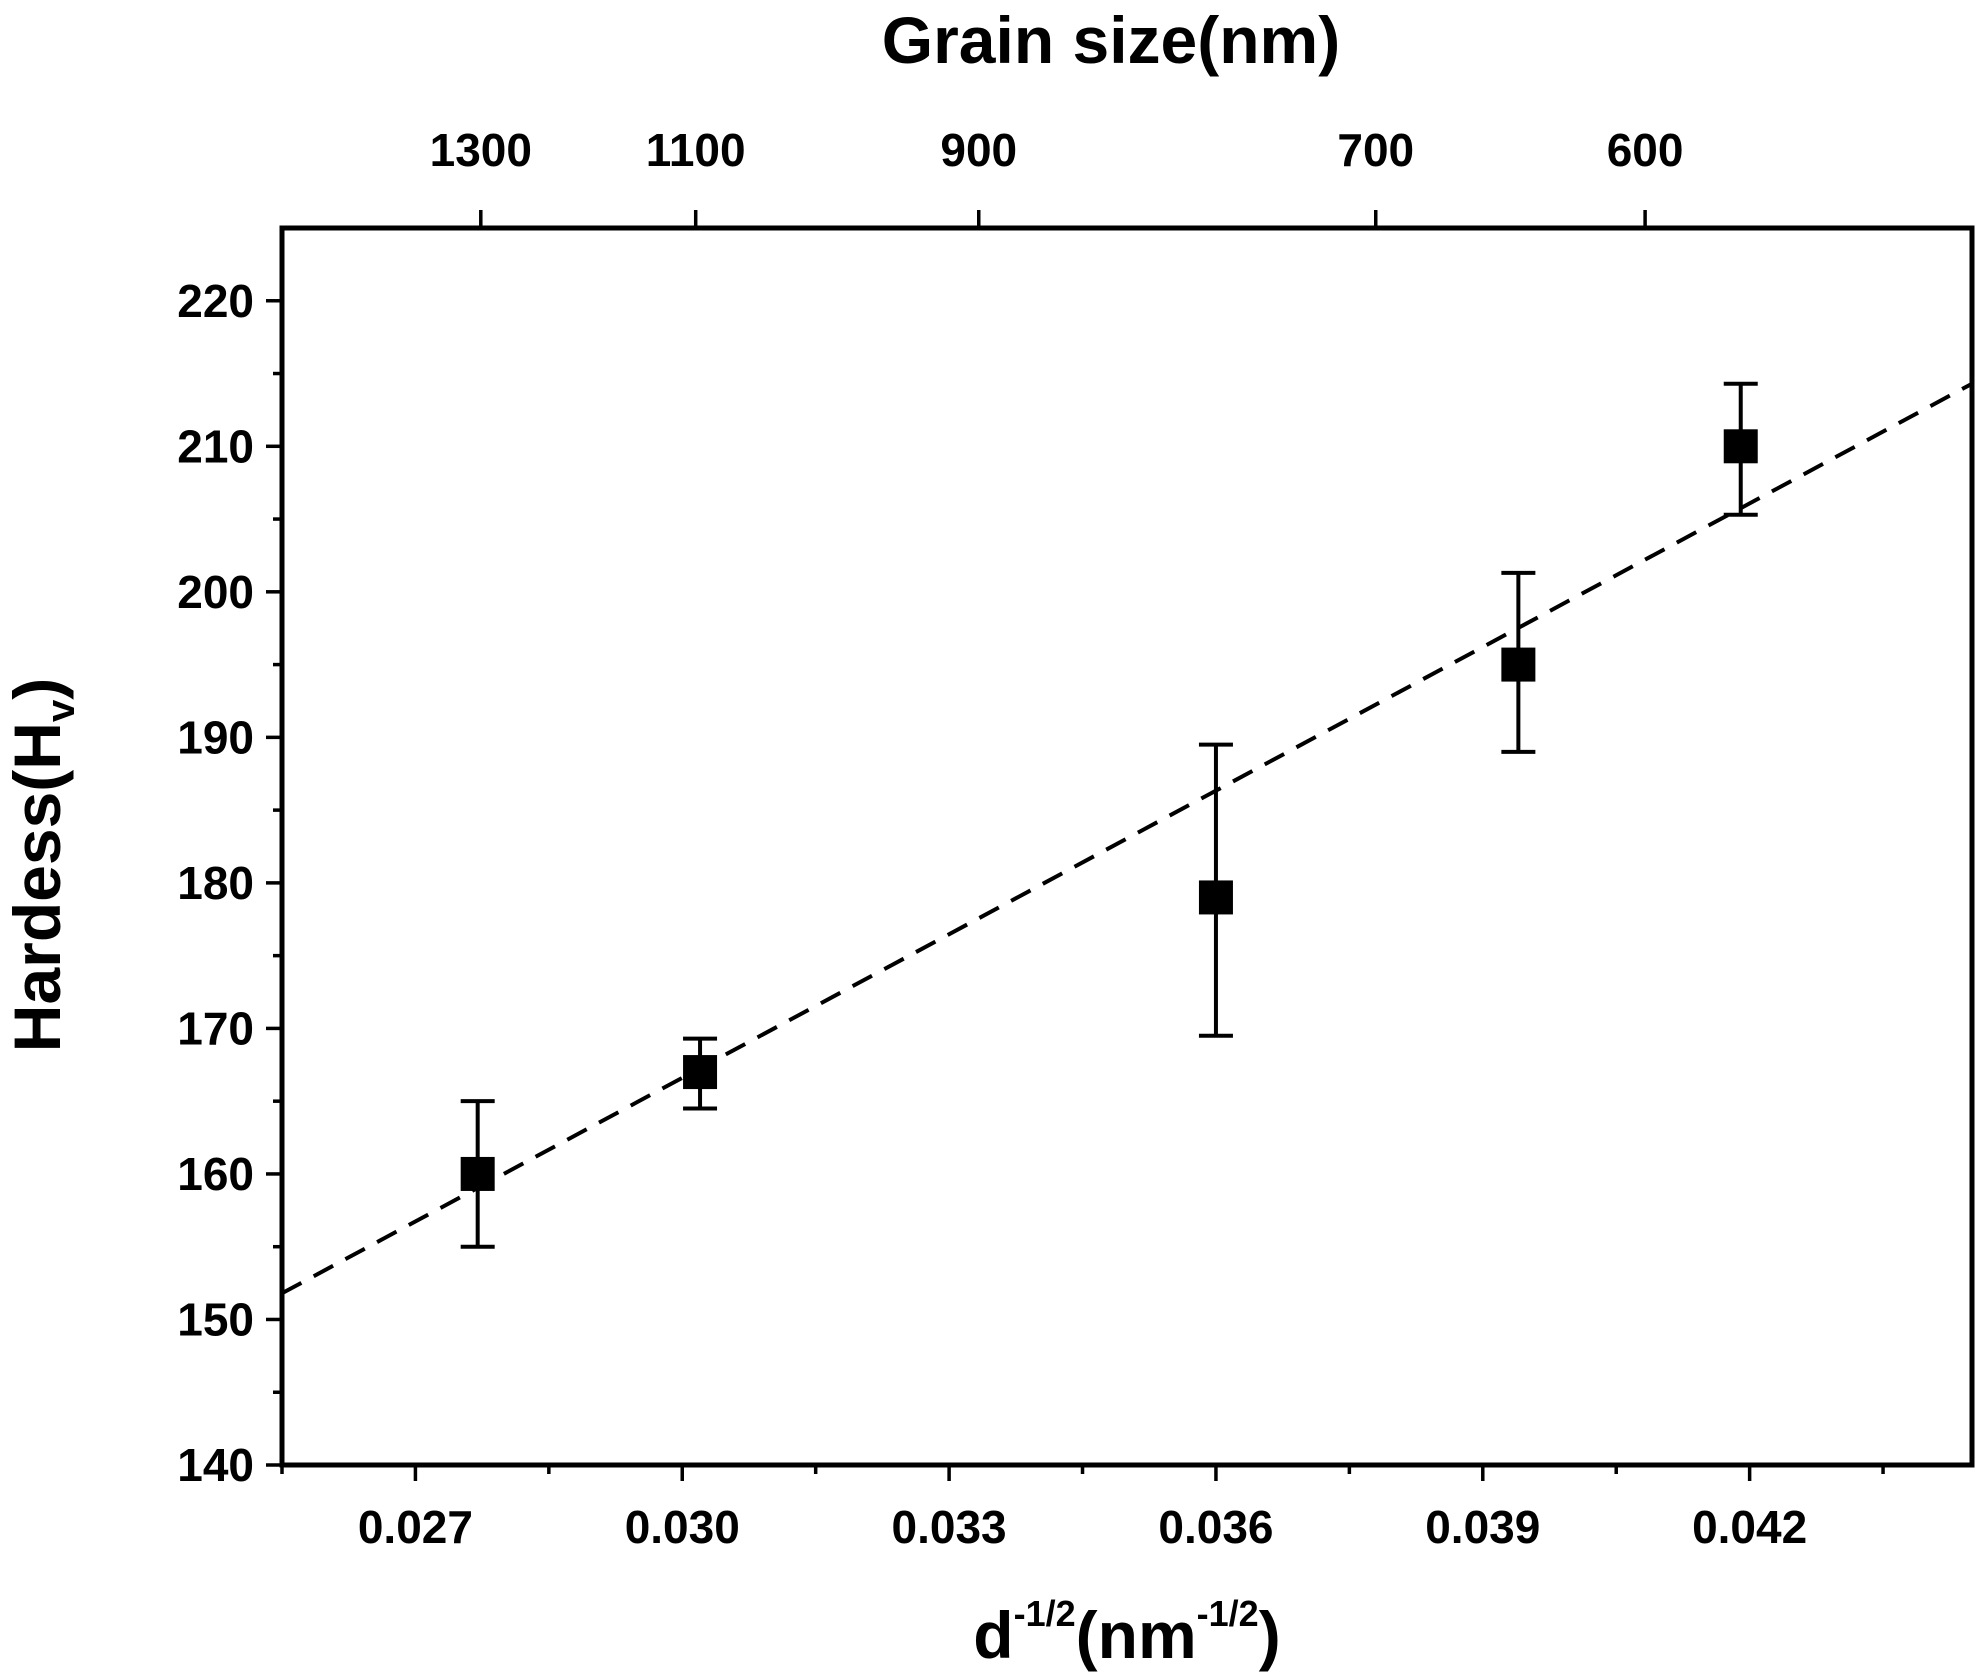 Image resolution: width=1976 pixels, height=1675 pixels. I want to click on y-axis-title-base: Hardess(H, so click(37, 887).